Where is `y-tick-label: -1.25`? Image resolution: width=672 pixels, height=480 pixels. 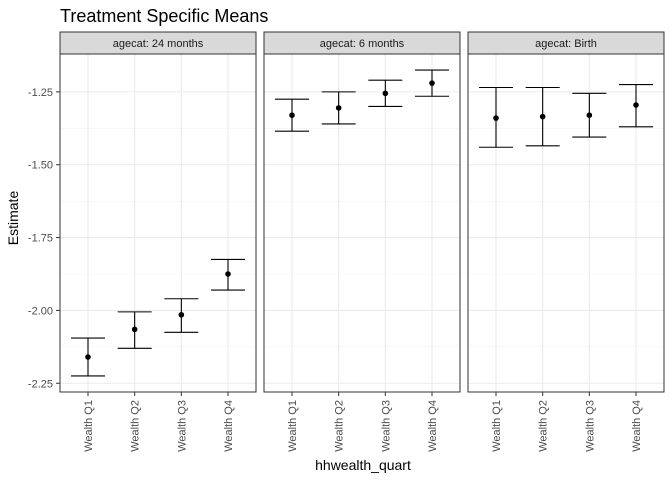 y-tick-label: -1.25 is located at coordinates (40, 93).